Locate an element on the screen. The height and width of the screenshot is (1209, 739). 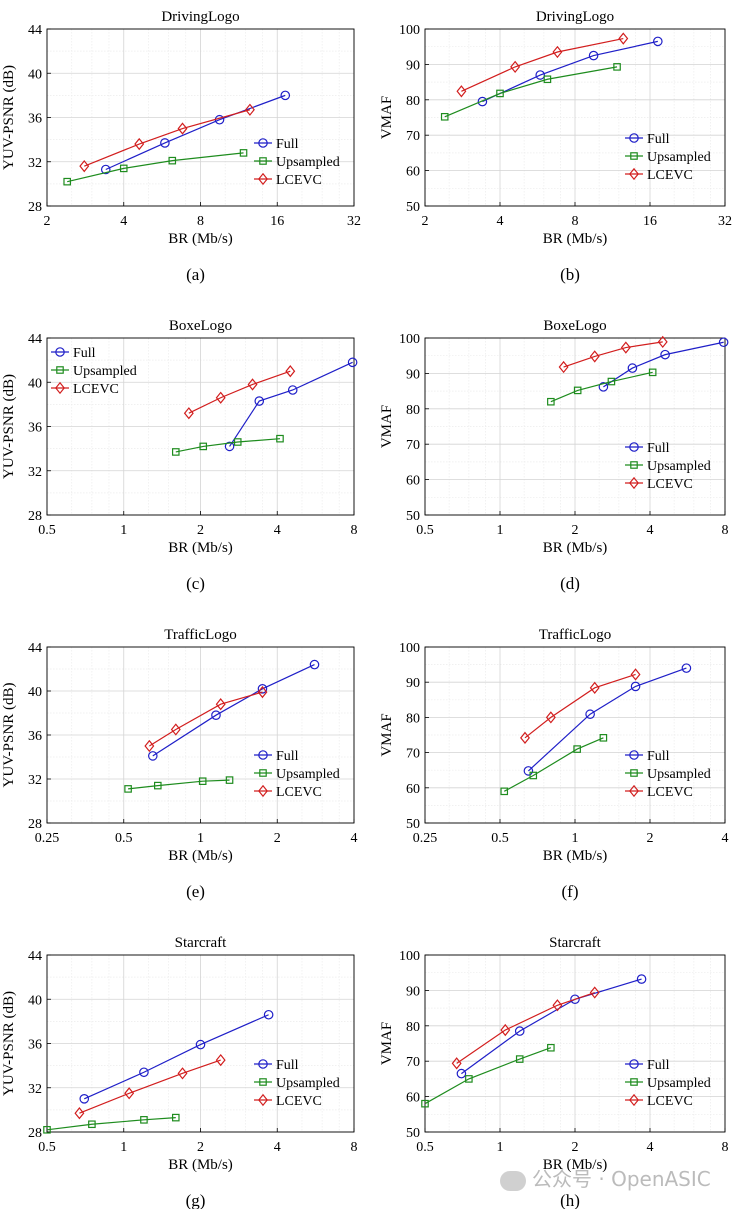
y-tick-label: 44 is located at coordinates (35, 30).